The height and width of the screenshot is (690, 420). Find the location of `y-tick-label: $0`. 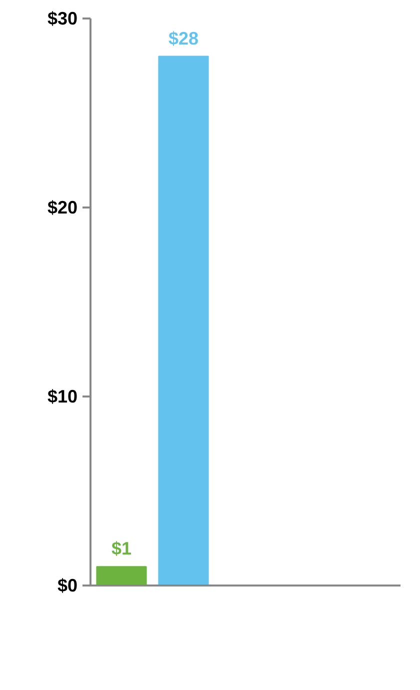

y-tick-label: $0 is located at coordinates (67, 586).